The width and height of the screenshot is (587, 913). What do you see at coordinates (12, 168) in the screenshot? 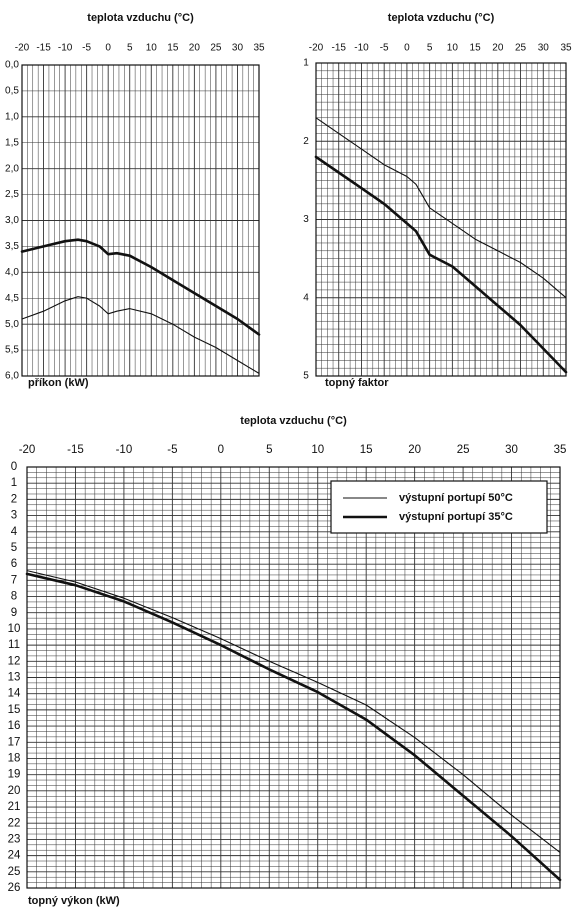
I see `y-tick-label: 2,0` at bounding box center [12, 168].